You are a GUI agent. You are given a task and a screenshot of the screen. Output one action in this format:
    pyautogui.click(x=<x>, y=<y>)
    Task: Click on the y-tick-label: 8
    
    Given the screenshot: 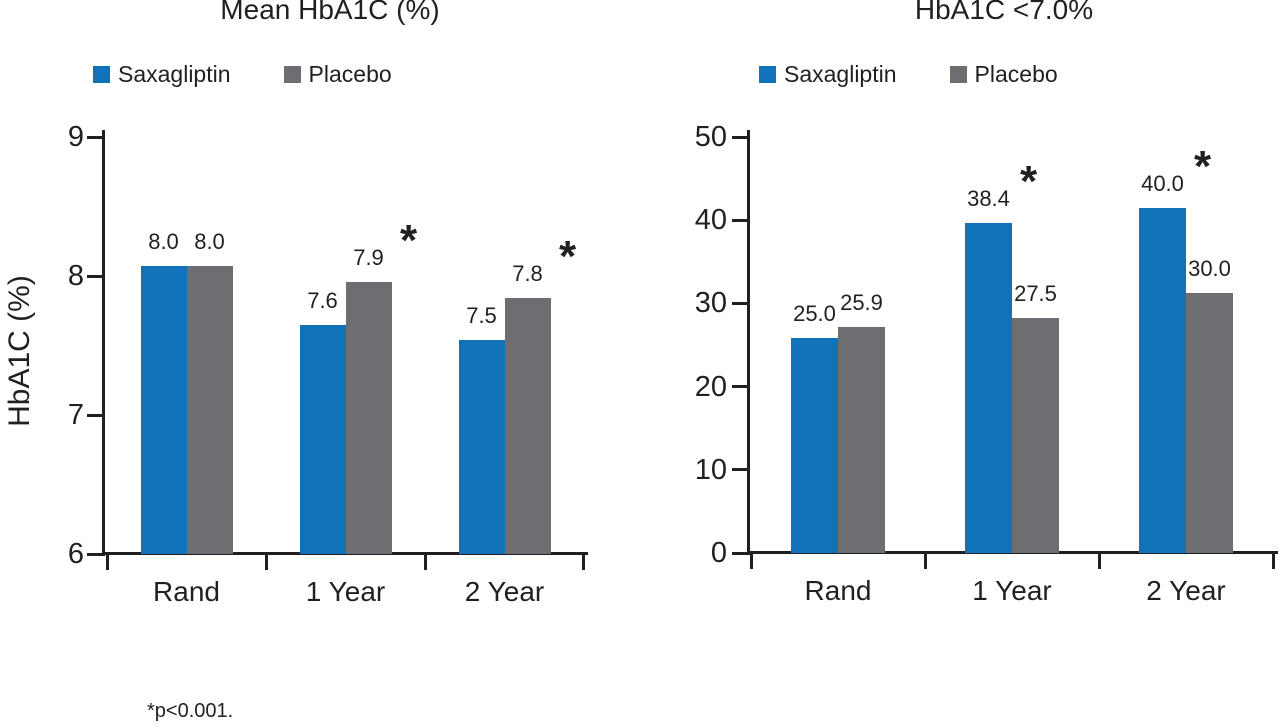 What is the action you would take?
    pyautogui.click(x=75, y=276)
    